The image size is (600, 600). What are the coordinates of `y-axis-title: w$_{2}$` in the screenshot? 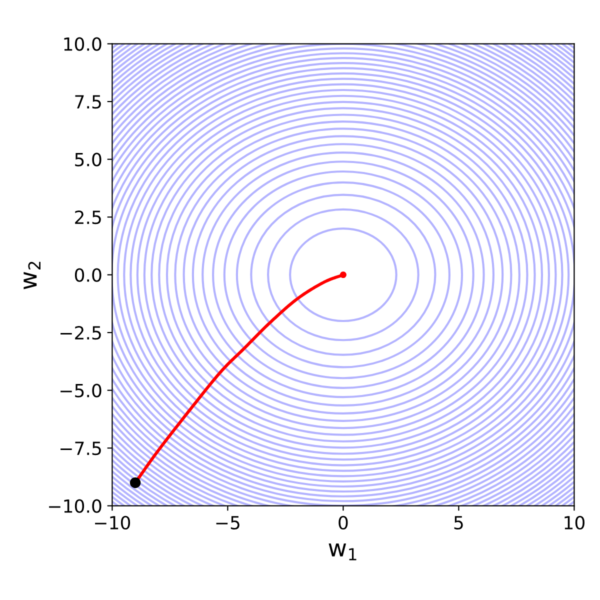 It's located at (32, 276).